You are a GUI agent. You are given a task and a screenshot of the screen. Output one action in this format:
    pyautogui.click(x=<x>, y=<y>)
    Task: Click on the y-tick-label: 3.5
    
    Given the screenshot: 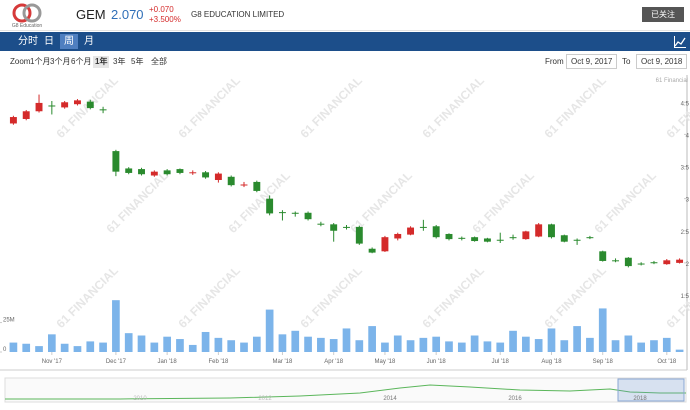 What is the action you would take?
    pyautogui.click(x=685, y=169)
    